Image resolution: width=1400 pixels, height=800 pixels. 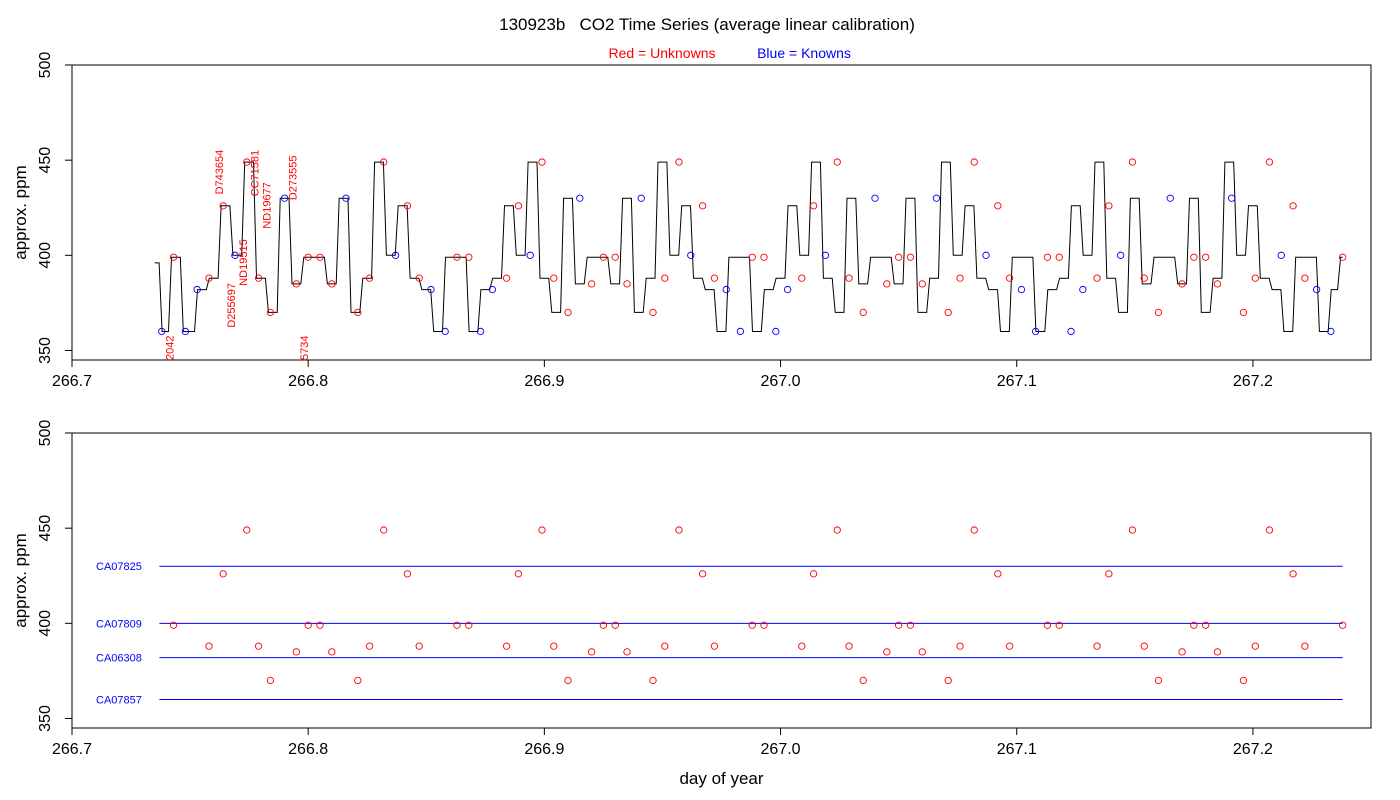 I want to click on legend-unknowns-label: Red = Unknowns, so click(x=661, y=53).